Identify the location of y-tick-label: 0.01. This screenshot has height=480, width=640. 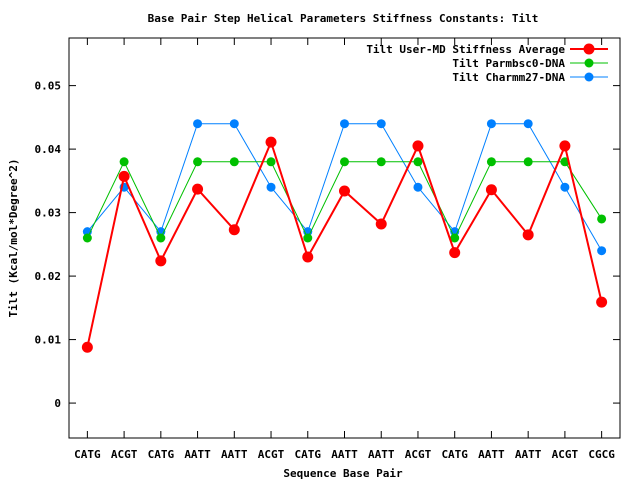
(48, 340).